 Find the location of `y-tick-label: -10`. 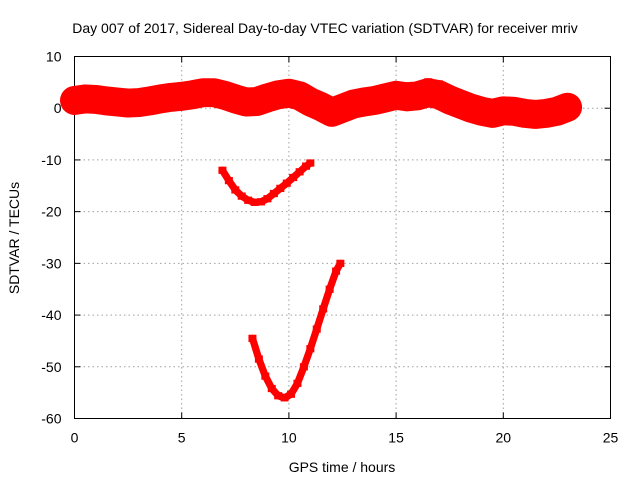

y-tick-label: -10 is located at coordinates (51, 160).